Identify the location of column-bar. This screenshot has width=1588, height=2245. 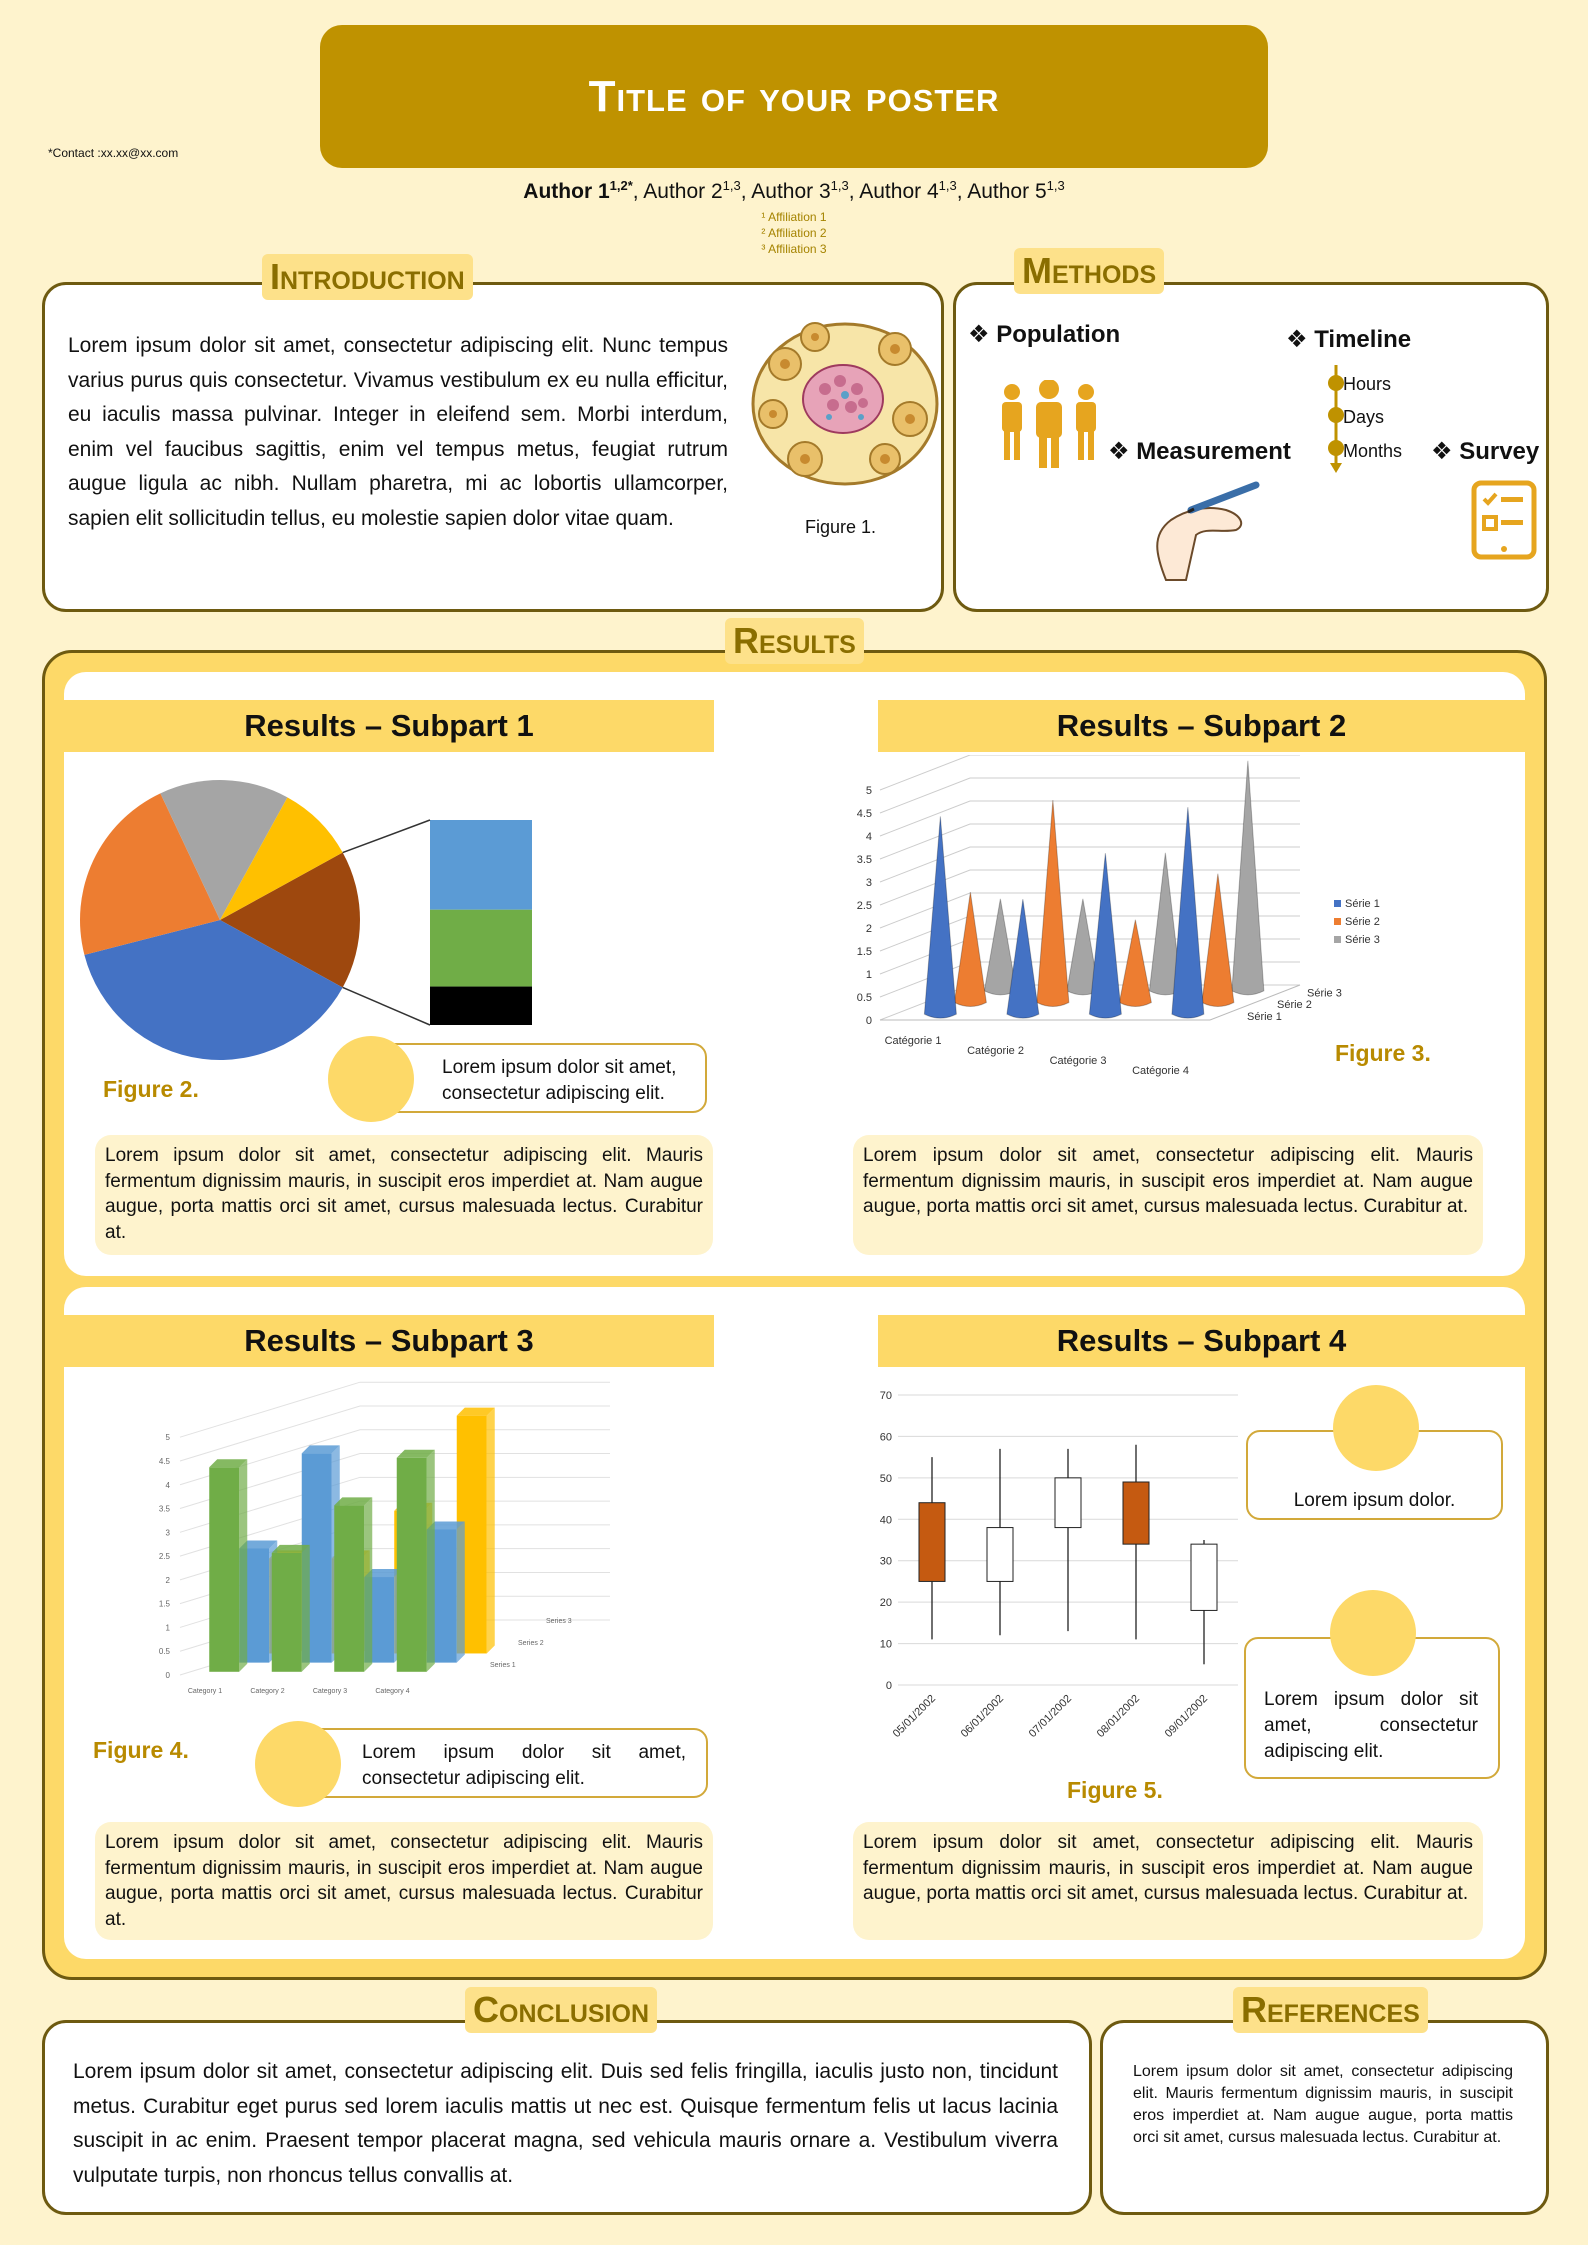
(224, 1569).